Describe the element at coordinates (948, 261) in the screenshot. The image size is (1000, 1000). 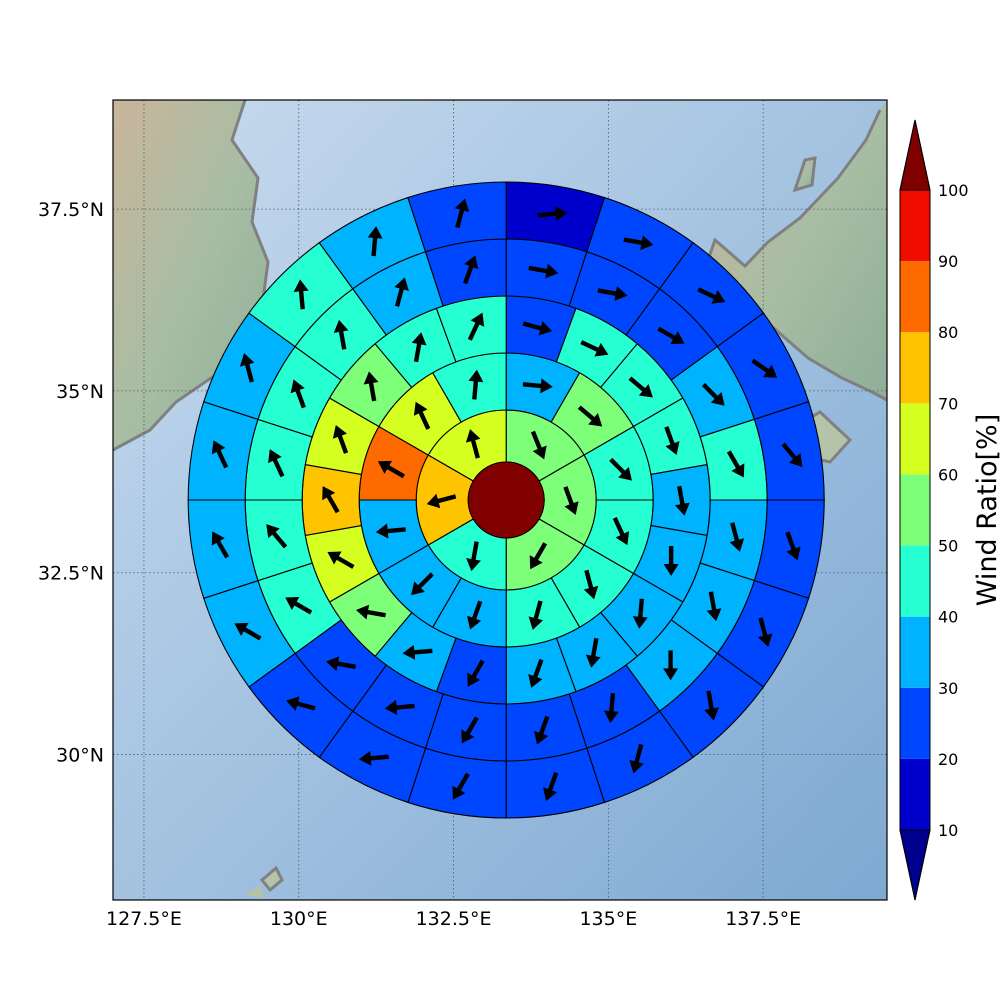
I see `colorbar-tick-label: 90` at that location.